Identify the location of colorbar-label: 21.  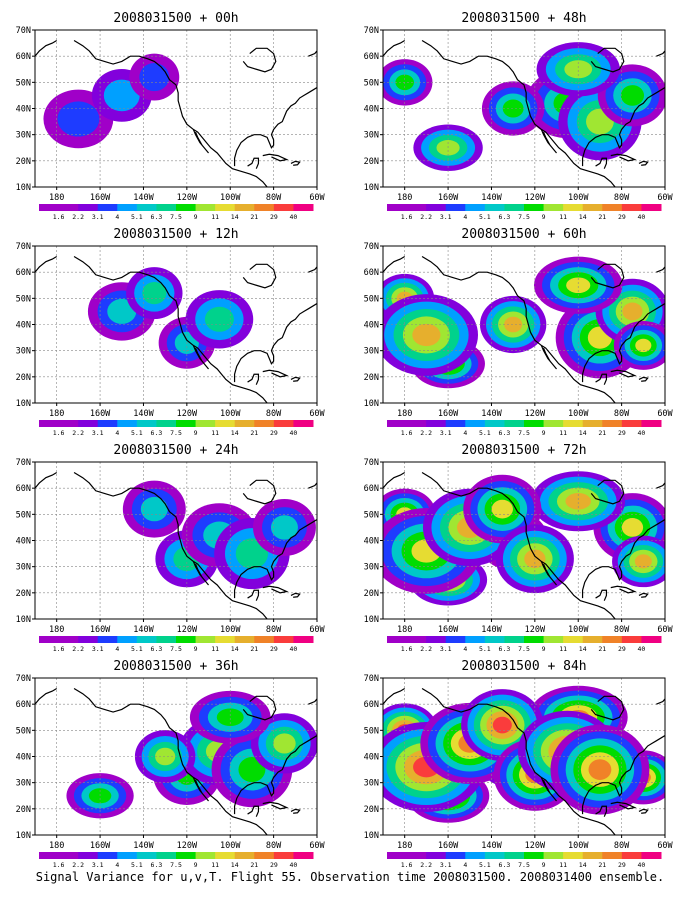
(254, 865).